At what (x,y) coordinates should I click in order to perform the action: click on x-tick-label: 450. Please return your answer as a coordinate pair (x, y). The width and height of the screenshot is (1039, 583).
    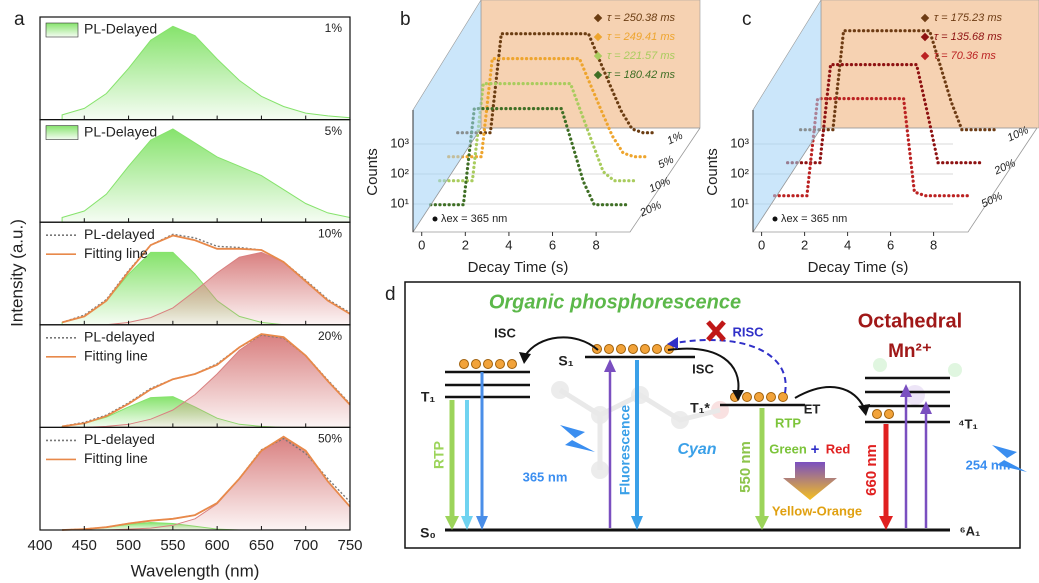
    Looking at the image, I should click on (84, 545).